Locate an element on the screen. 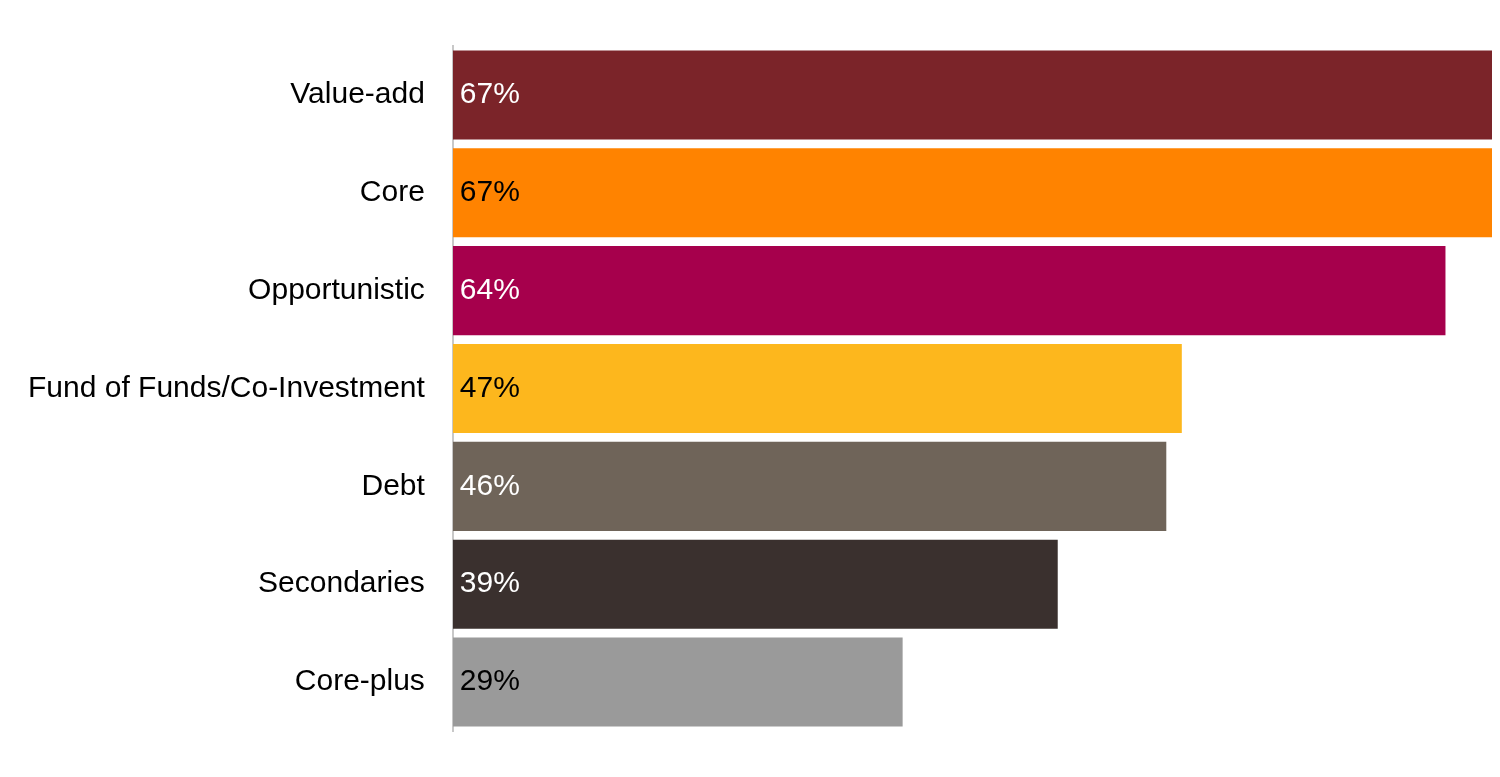 The image size is (1500, 777). y-tick-label: Debt is located at coordinates (393, 484).